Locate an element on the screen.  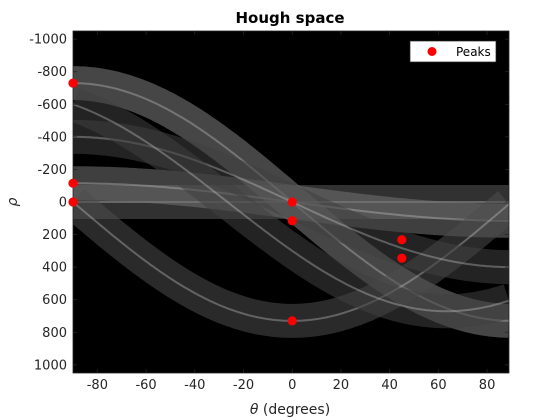
y-tick-label: 400 is located at coordinates (54, 268).